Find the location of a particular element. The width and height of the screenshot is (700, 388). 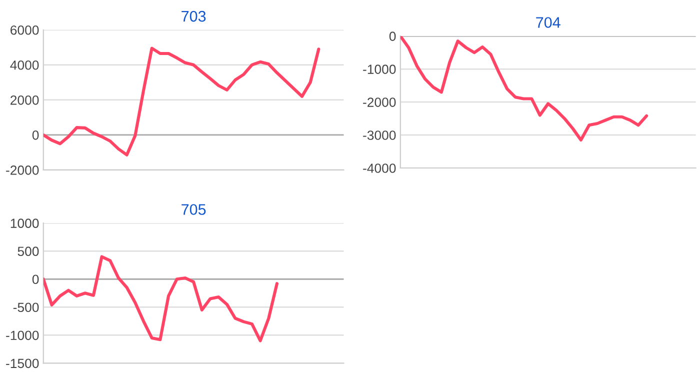

y-tick-label: -1500 is located at coordinates (22, 363).